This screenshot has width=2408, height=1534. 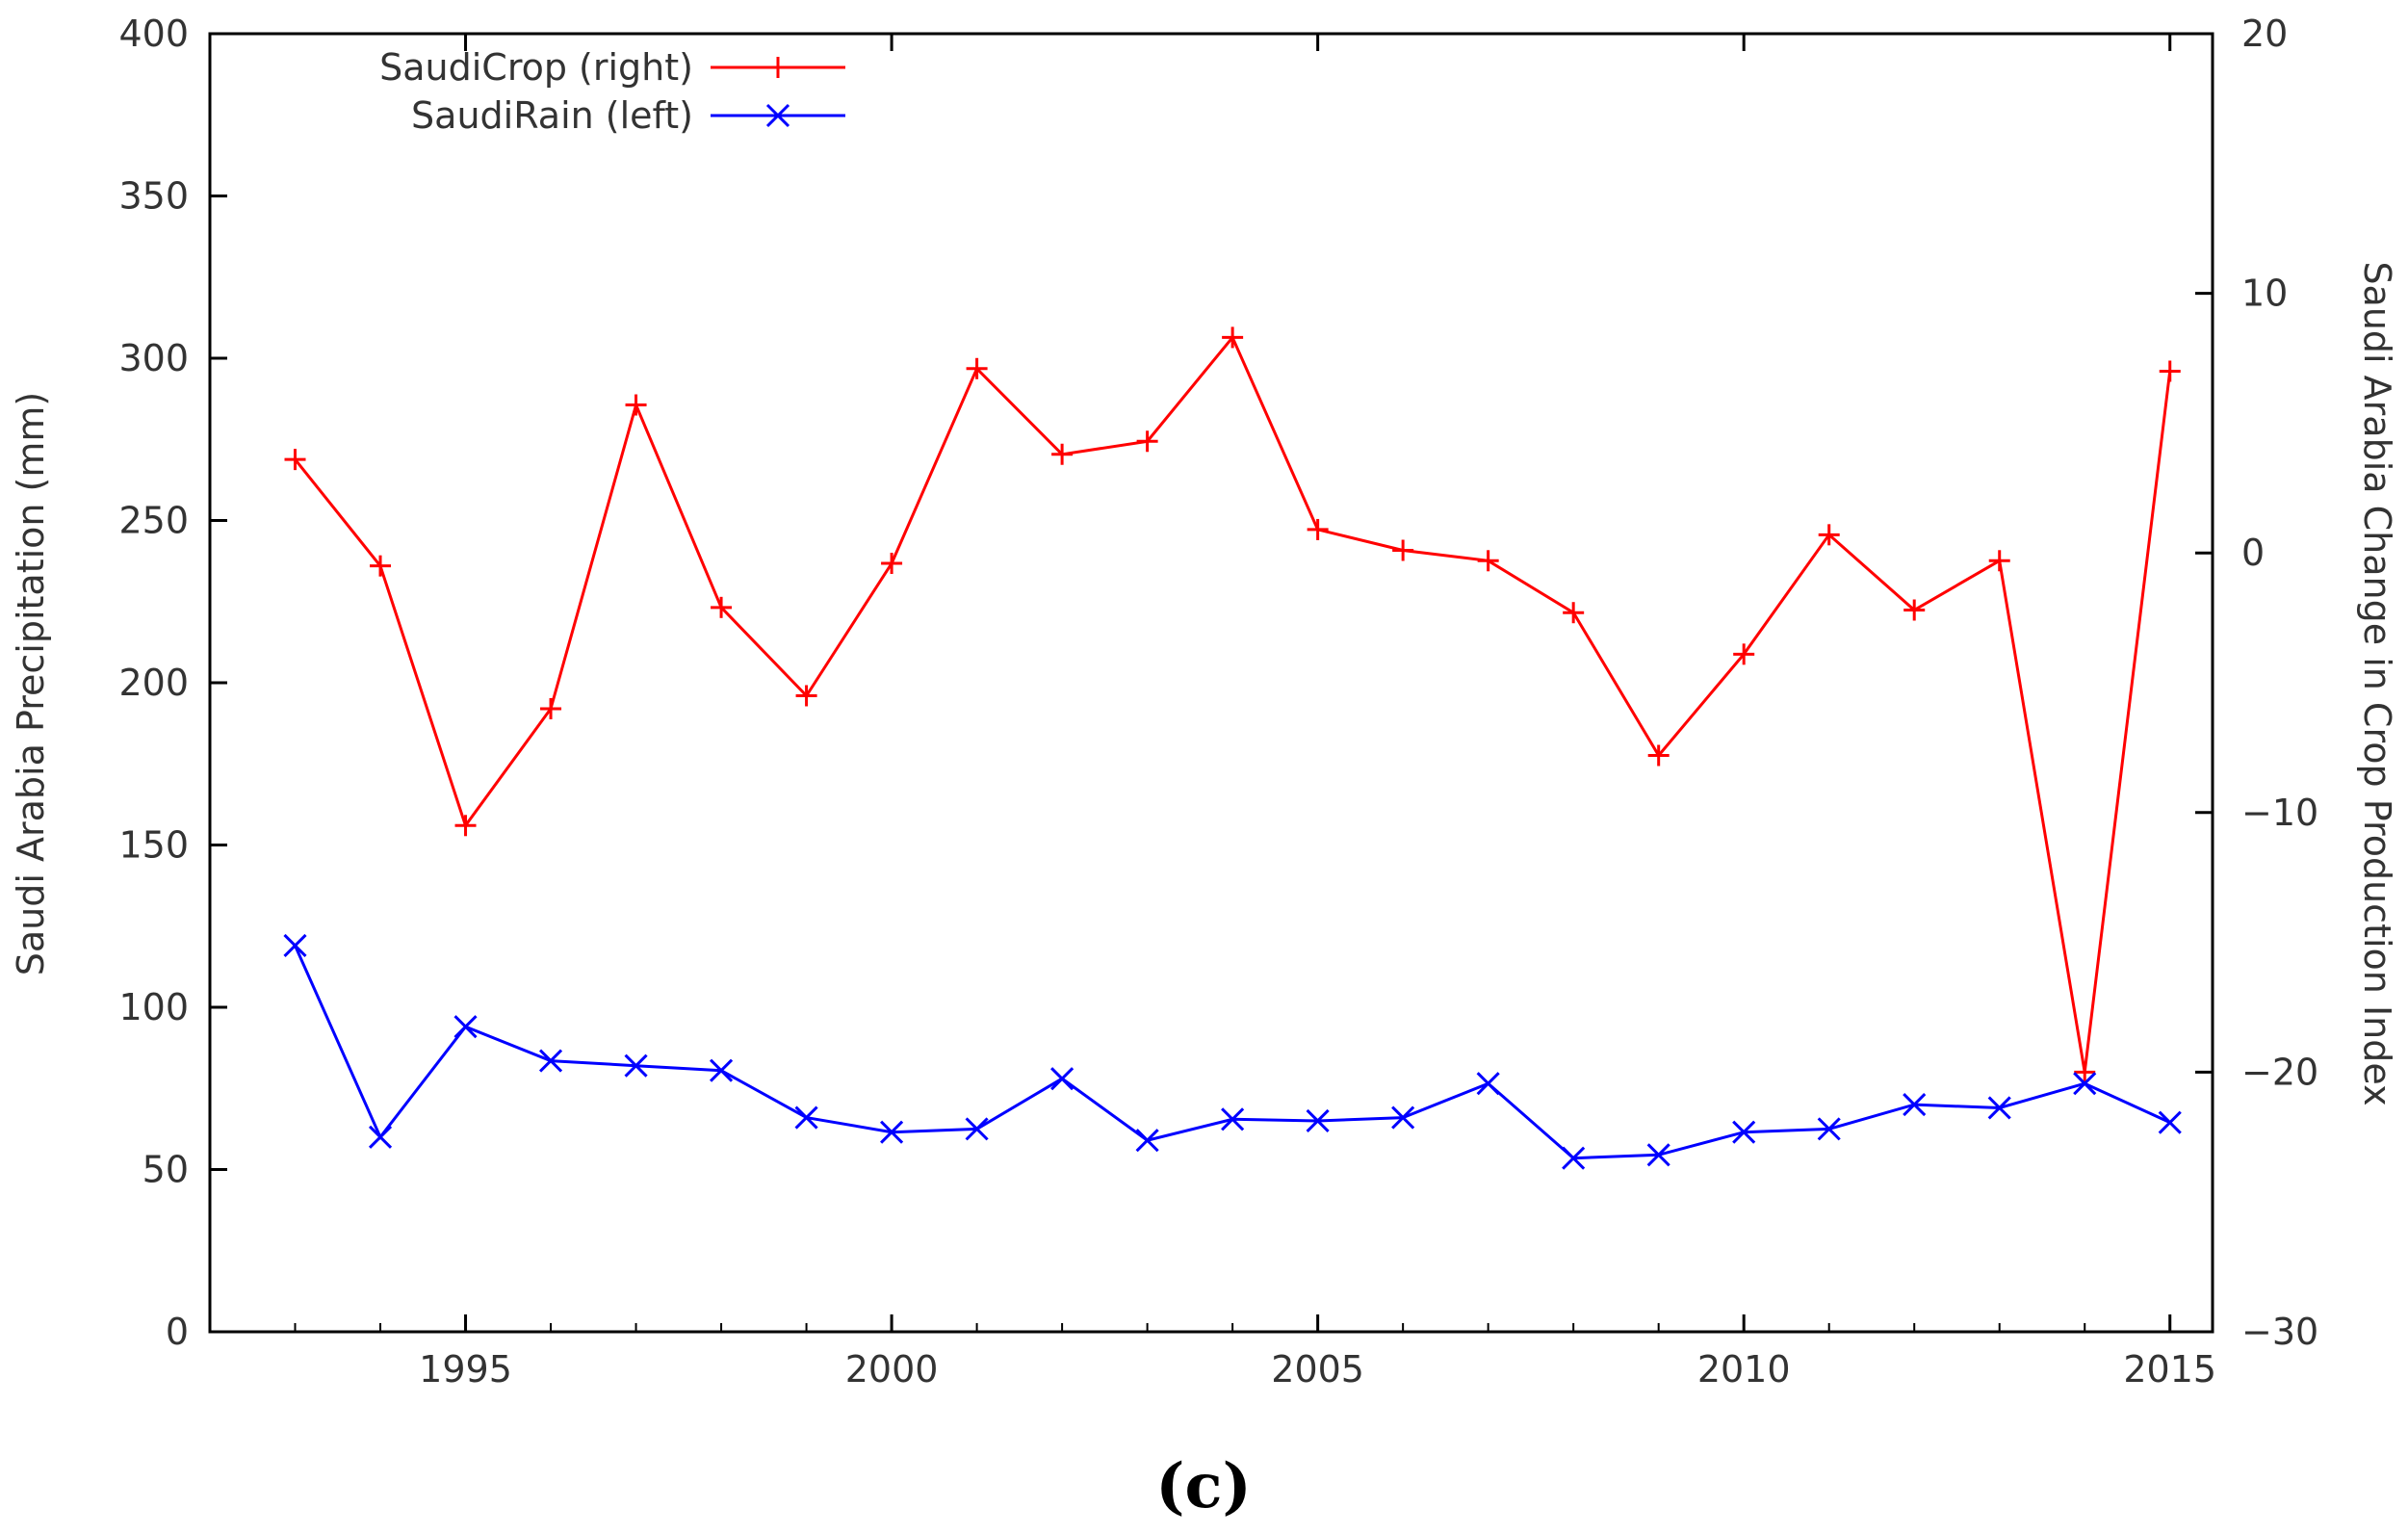 What do you see at coordinates (2169, 1370) in the screenshot?
I see `x-tick-label: 2015` at bounding box center [2169, 1370].